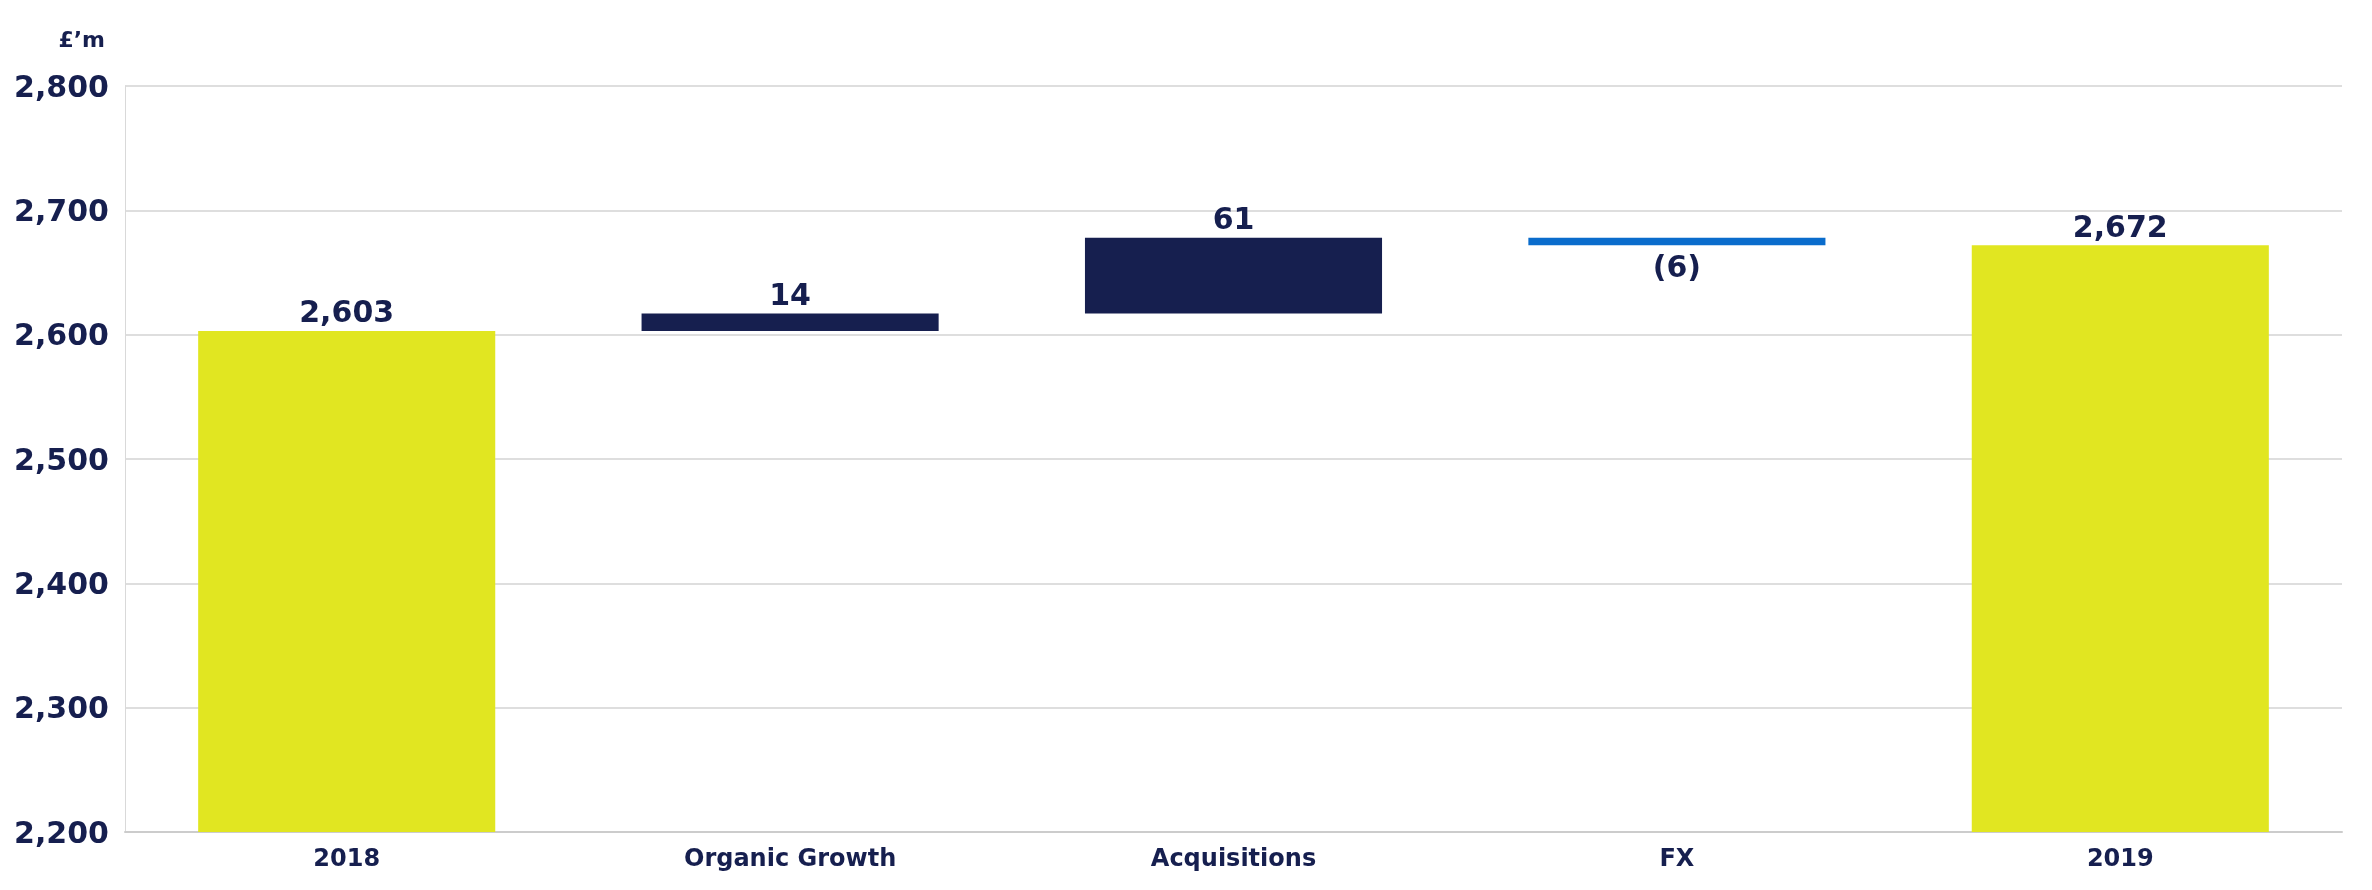  Describe the element at coordinates (1233, 219) in the screenshot. I see `data-label: 61` at that location.